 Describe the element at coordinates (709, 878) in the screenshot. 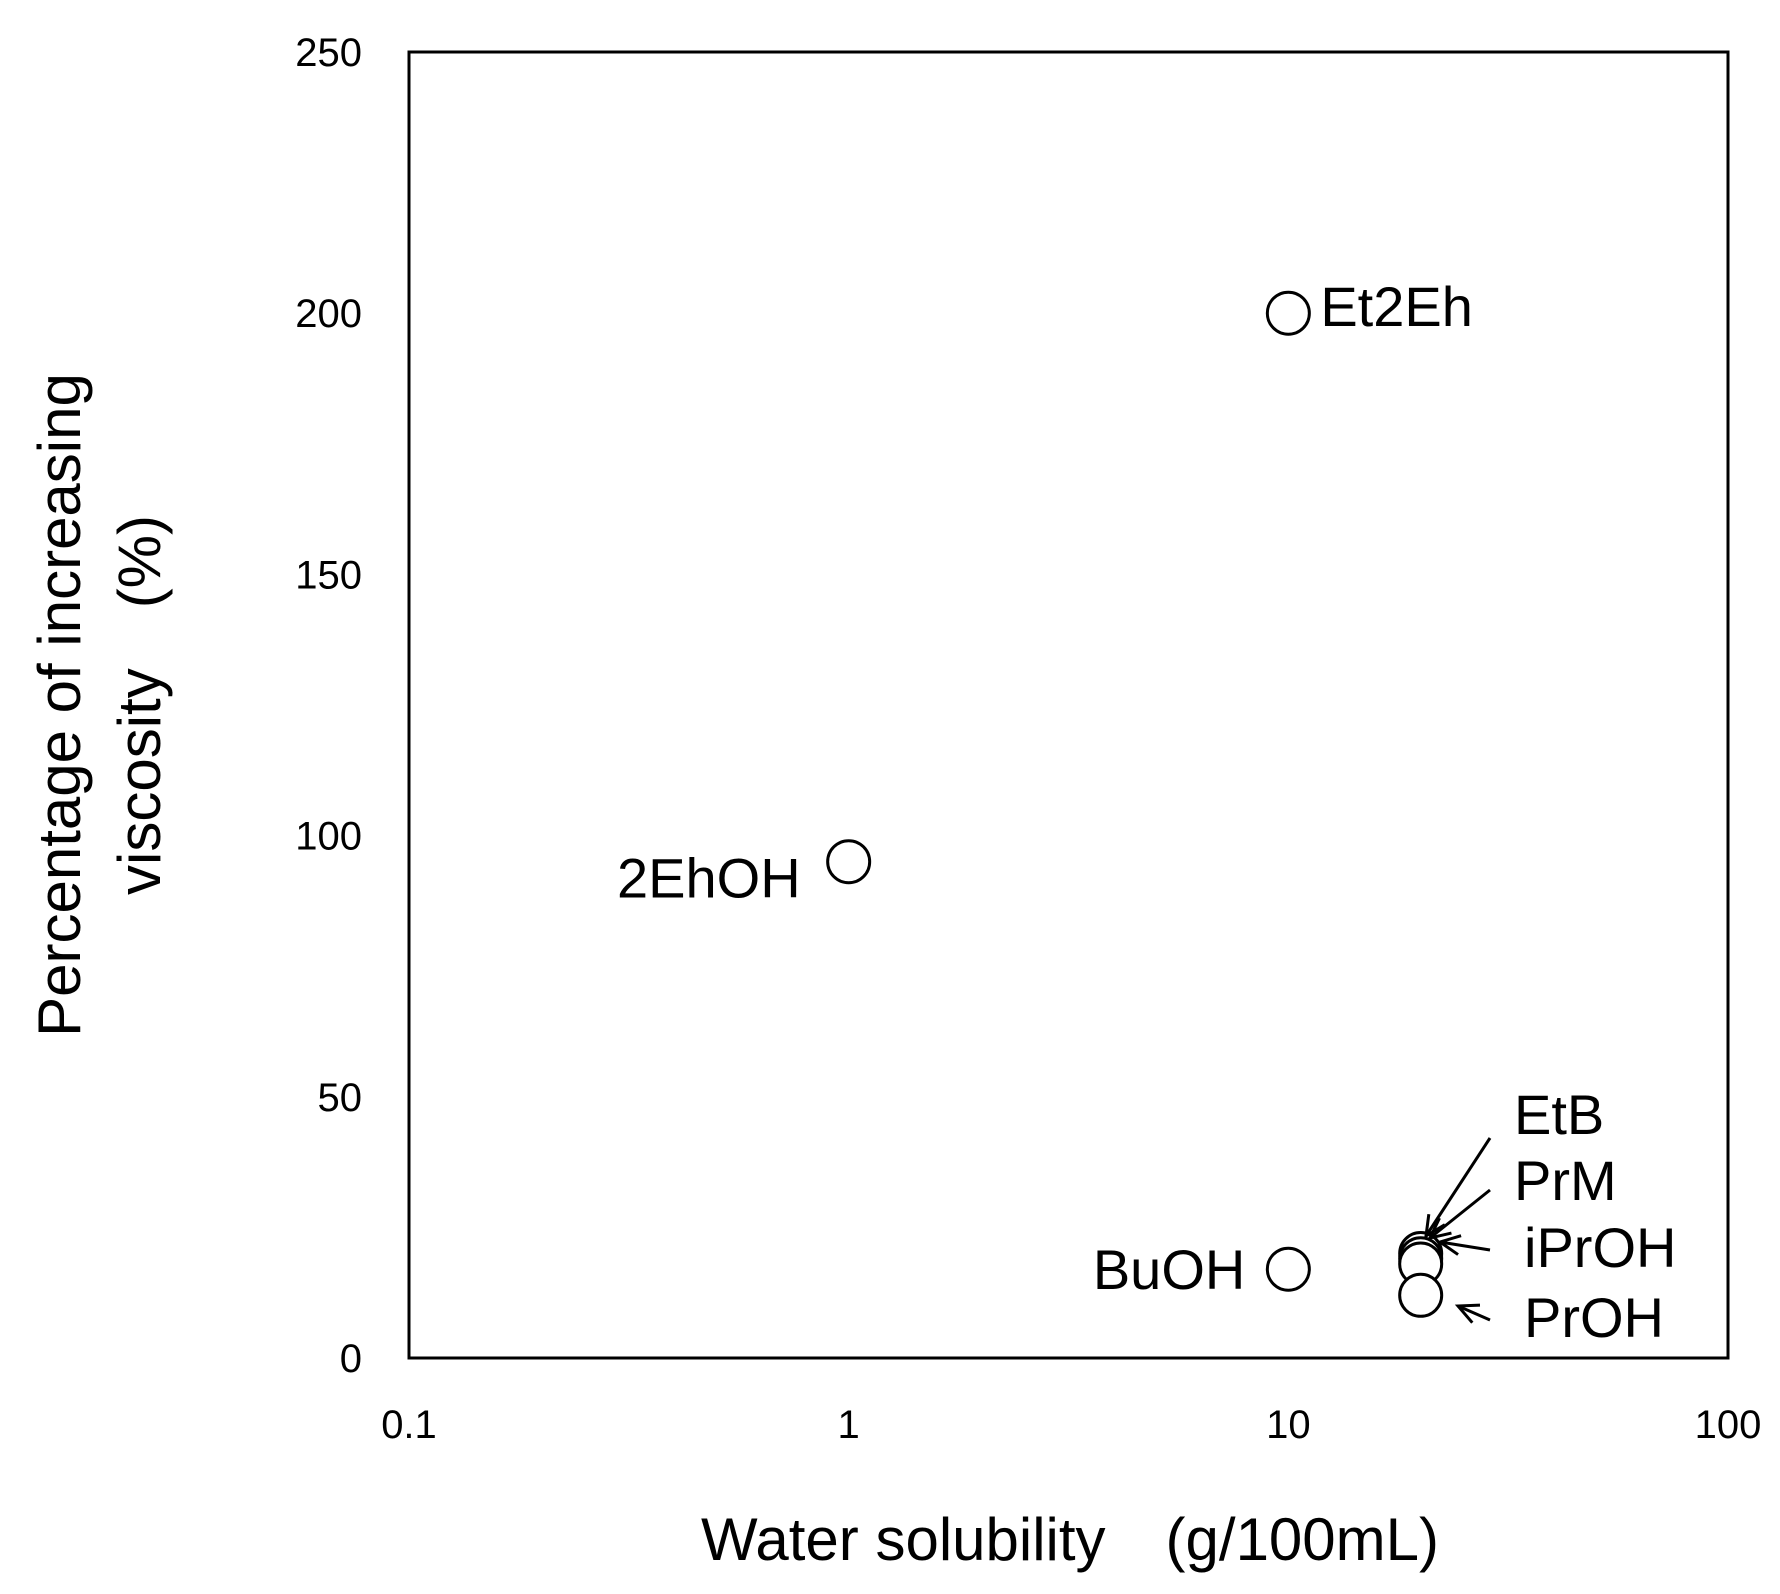

I see `point-label: 2EhOH` at that location.